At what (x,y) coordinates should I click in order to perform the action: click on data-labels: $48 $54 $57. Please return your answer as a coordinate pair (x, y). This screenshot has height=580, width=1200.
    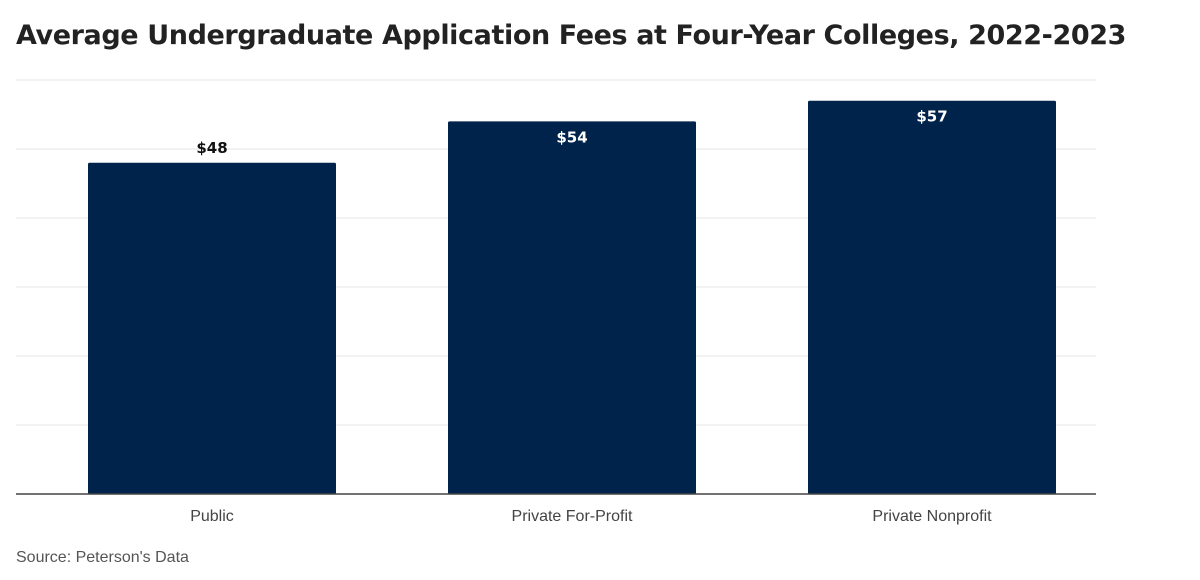
    Looking at the image, I should click on (571, 132).